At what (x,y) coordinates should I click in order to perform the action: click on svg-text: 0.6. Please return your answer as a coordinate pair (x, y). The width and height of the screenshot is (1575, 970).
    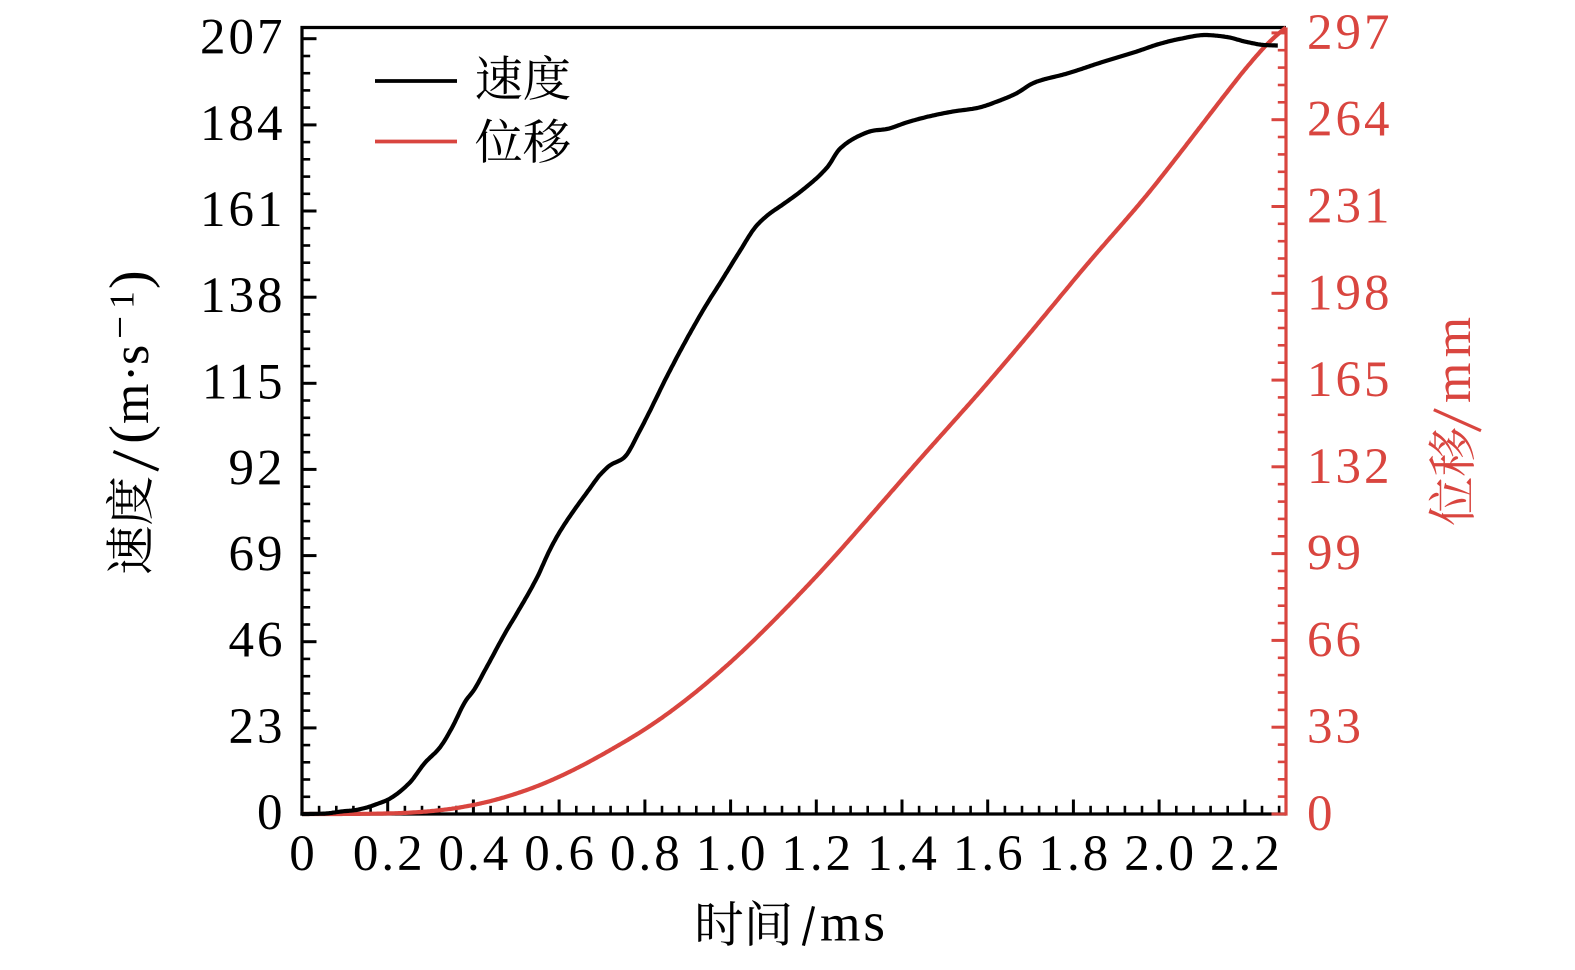
    Looking at the image, I should click on (560, 854).